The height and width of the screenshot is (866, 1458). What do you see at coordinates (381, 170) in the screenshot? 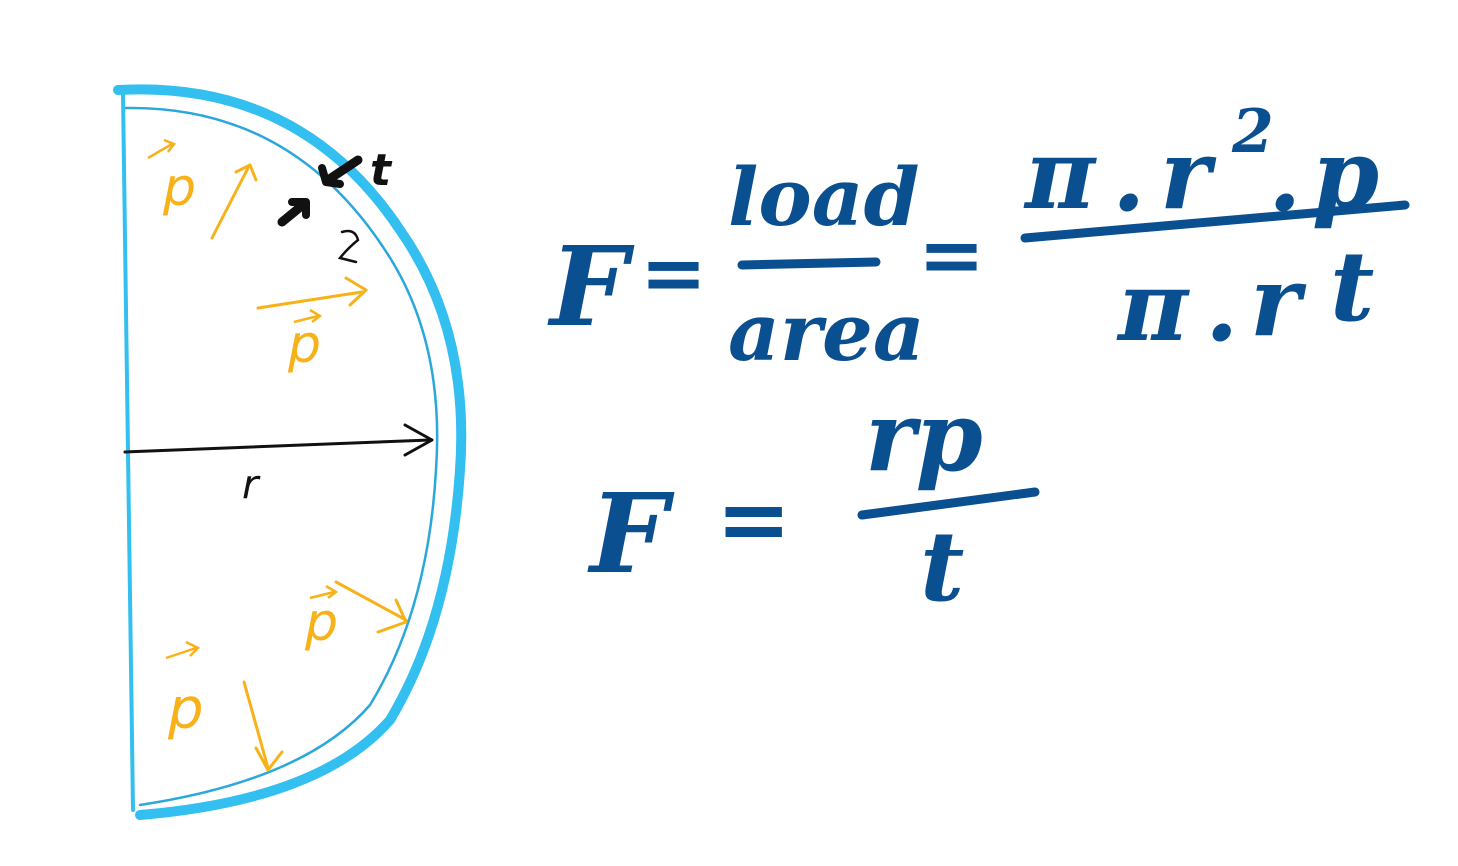
I see `thickness-label: t` at bounding box center [381, 170].